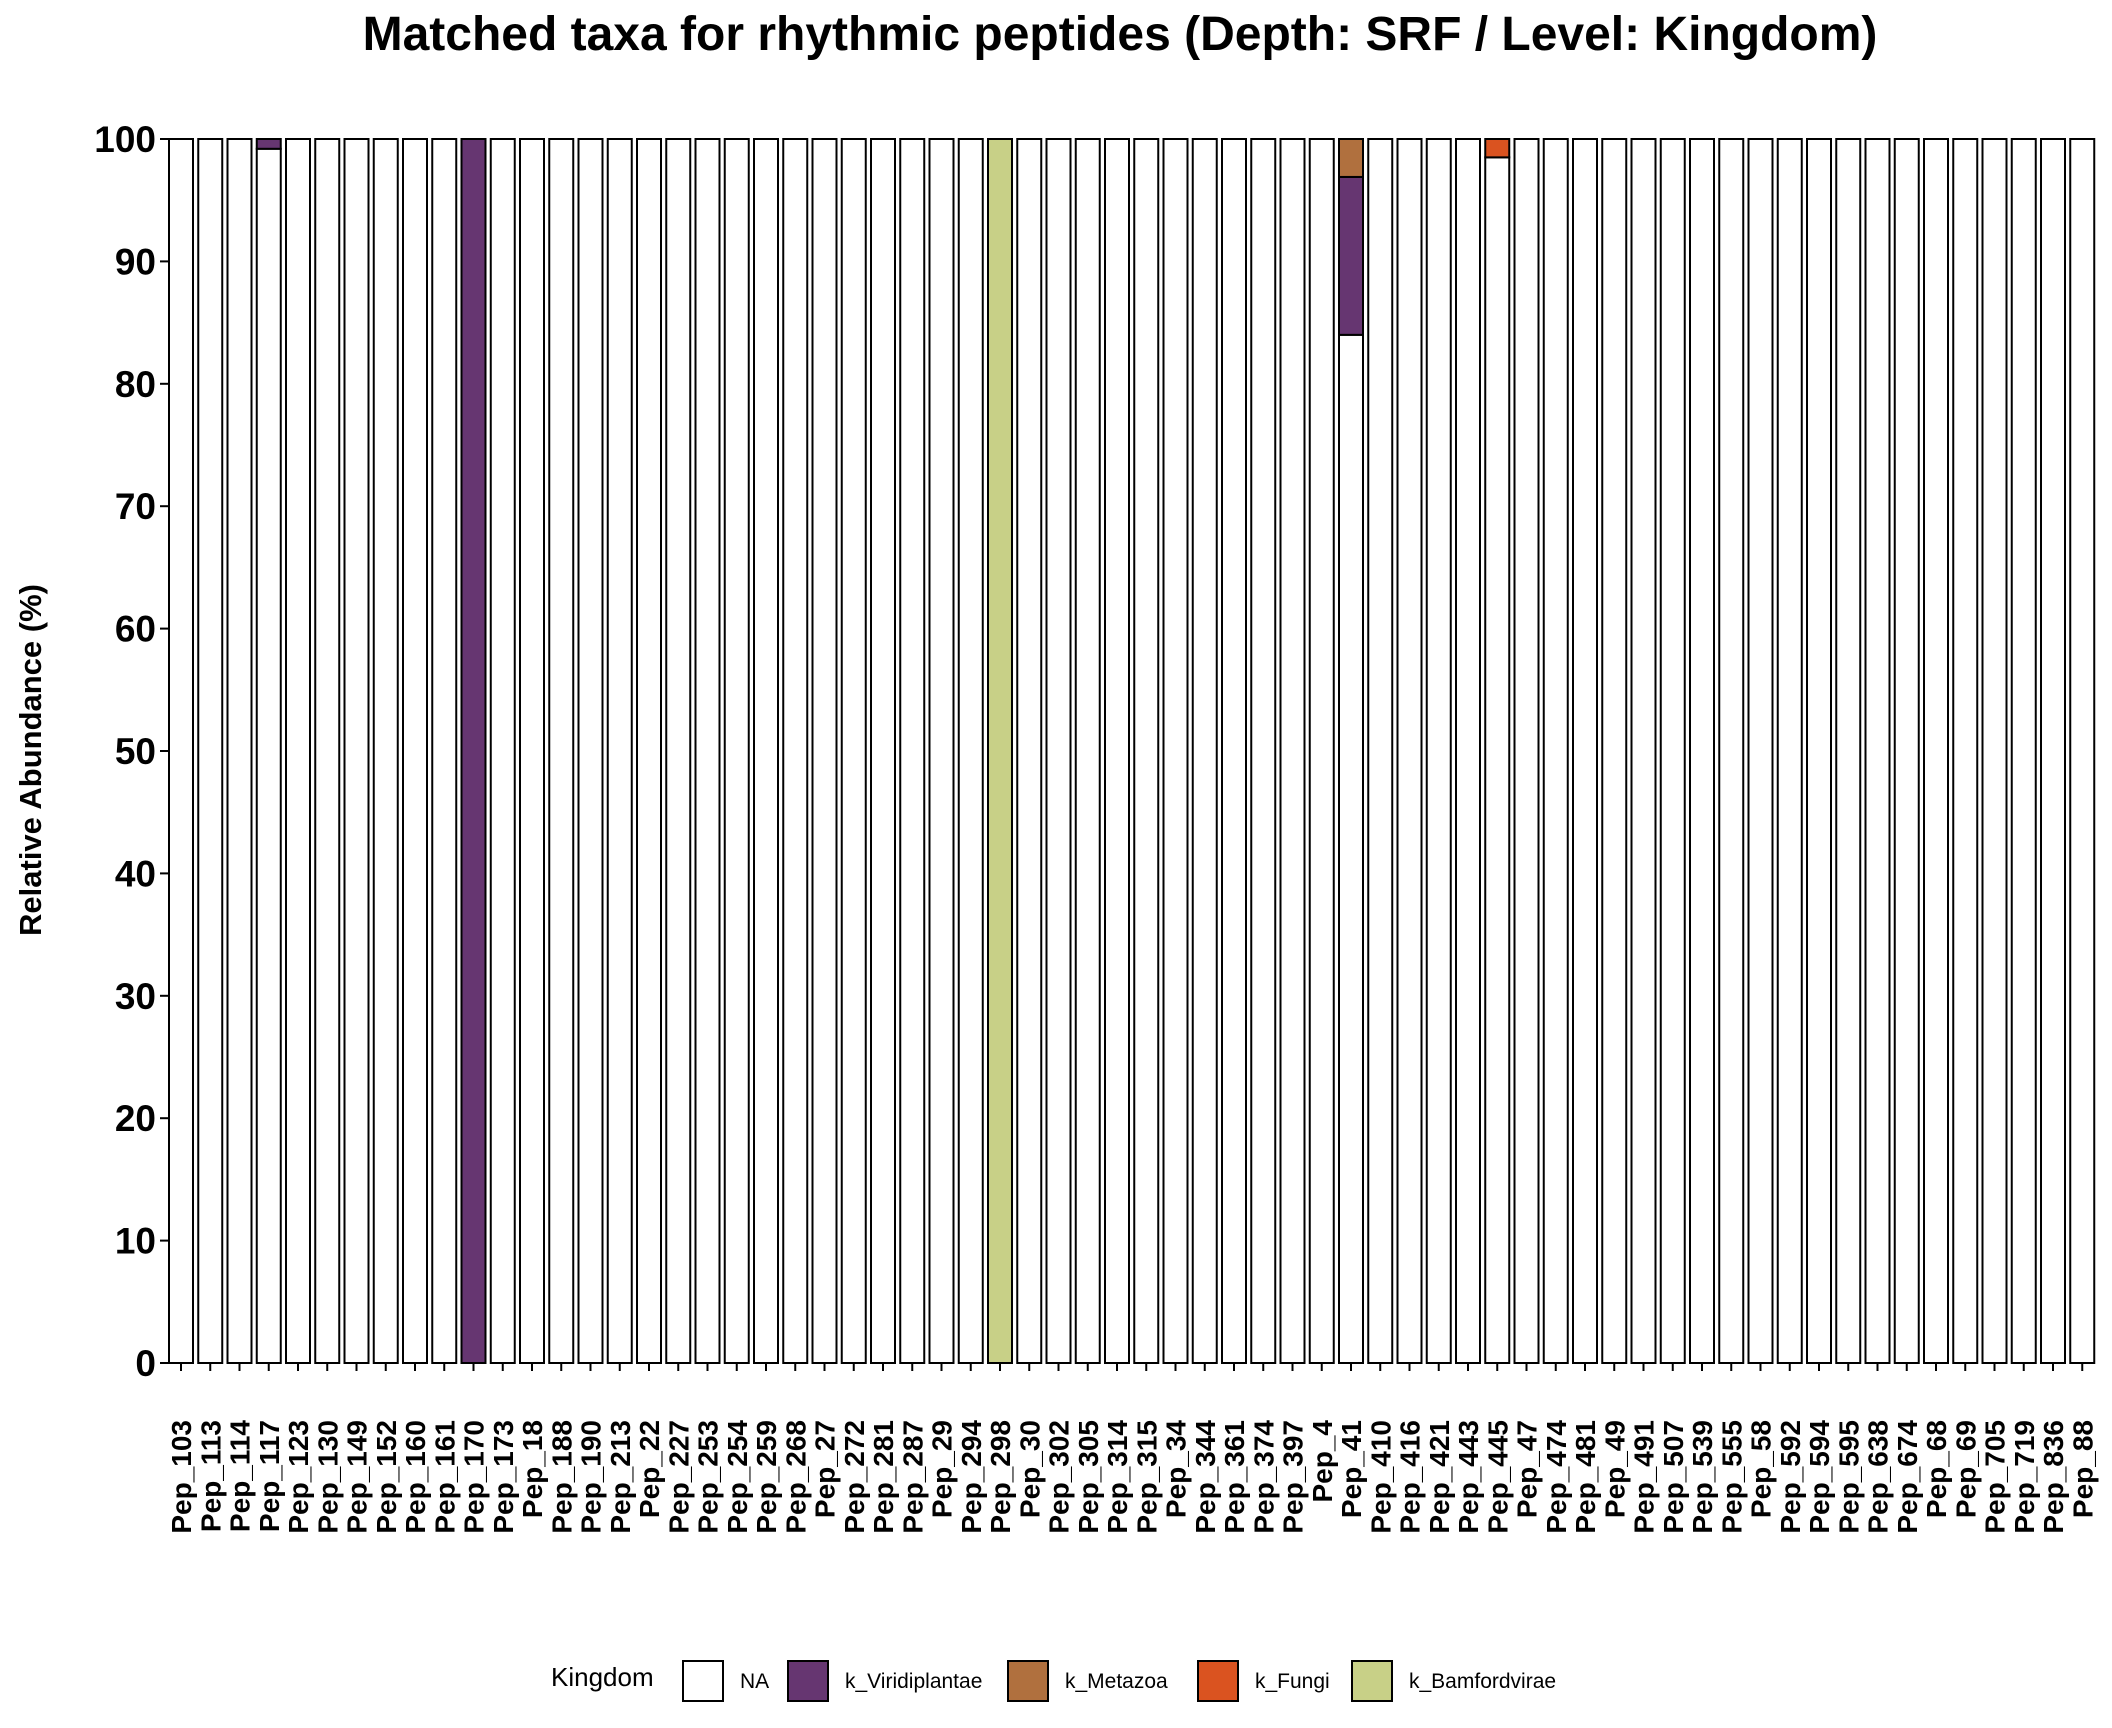  What do you see at coordinates (1351, 1469) in the screenshot?
I see `x-tick-label: Pep_41` at bounding box center [1351, 1469].